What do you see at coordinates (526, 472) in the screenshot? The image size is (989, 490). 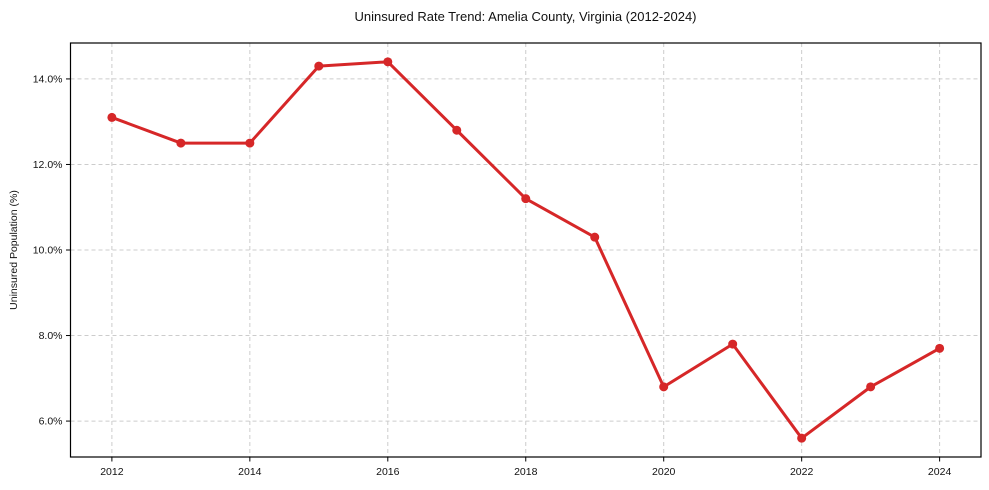 I see `x-tick-label: 2018` at bounding box center [526, 472].